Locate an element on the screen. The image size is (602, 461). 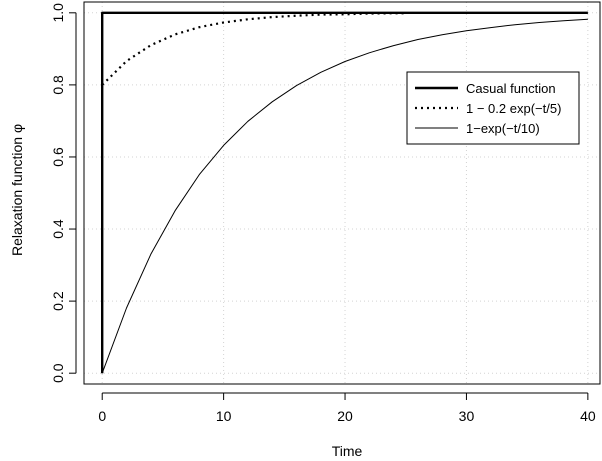
x-axis-label: Time is located at coordinates (347, 451).